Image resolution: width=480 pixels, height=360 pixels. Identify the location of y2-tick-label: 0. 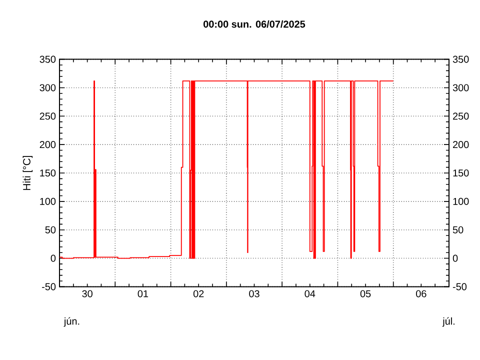
(455, 258).